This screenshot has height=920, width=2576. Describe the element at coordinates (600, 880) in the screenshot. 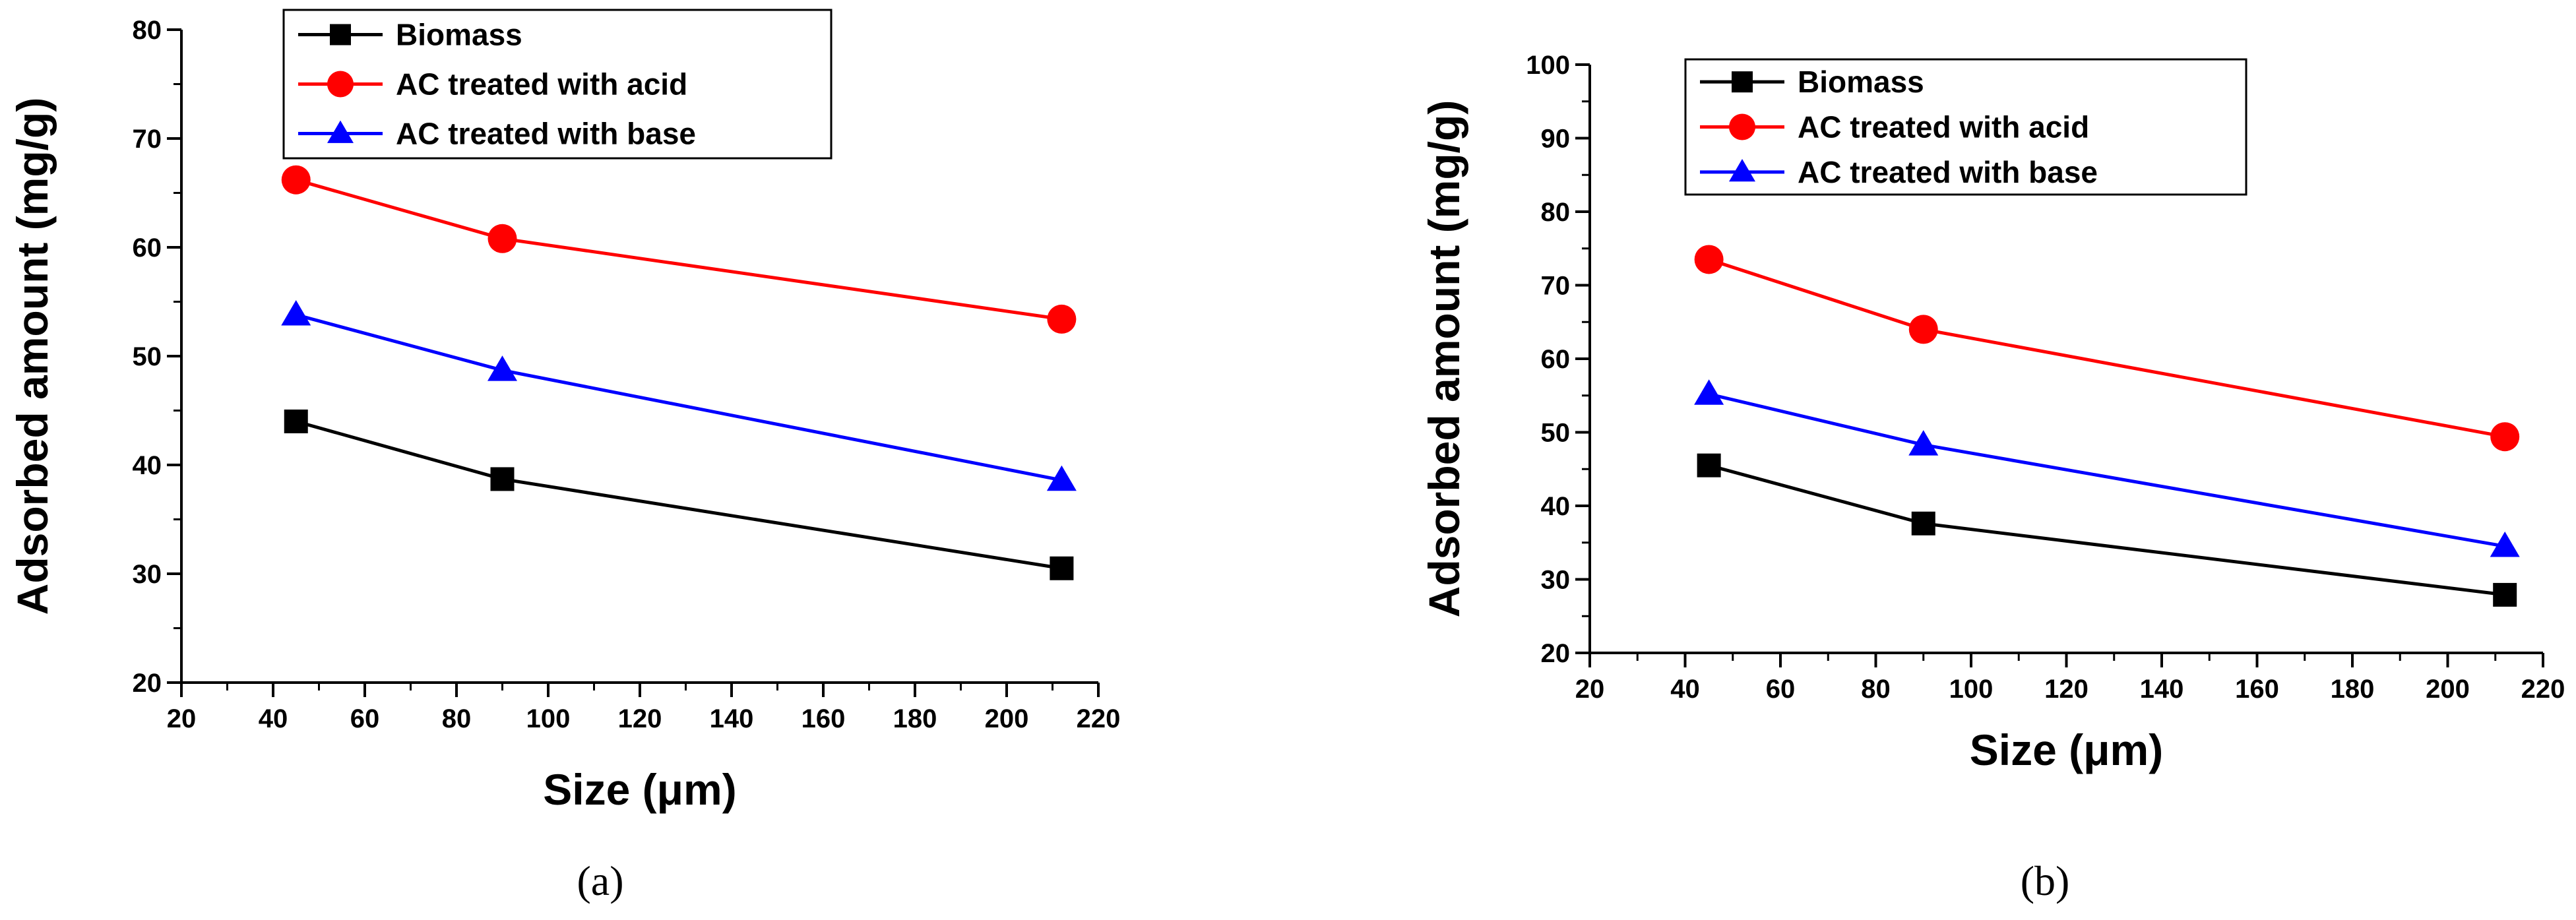

I see `panel-label: (a)` at that location.